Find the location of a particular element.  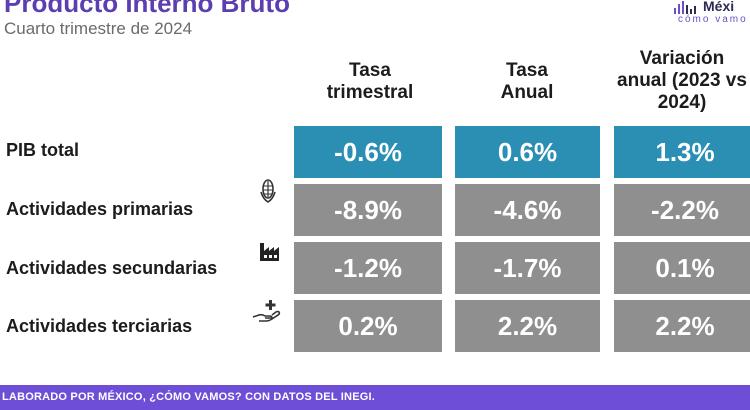

column-header-tasa-trimestral: Tasa trimestral is located at coordinates (370, 82).